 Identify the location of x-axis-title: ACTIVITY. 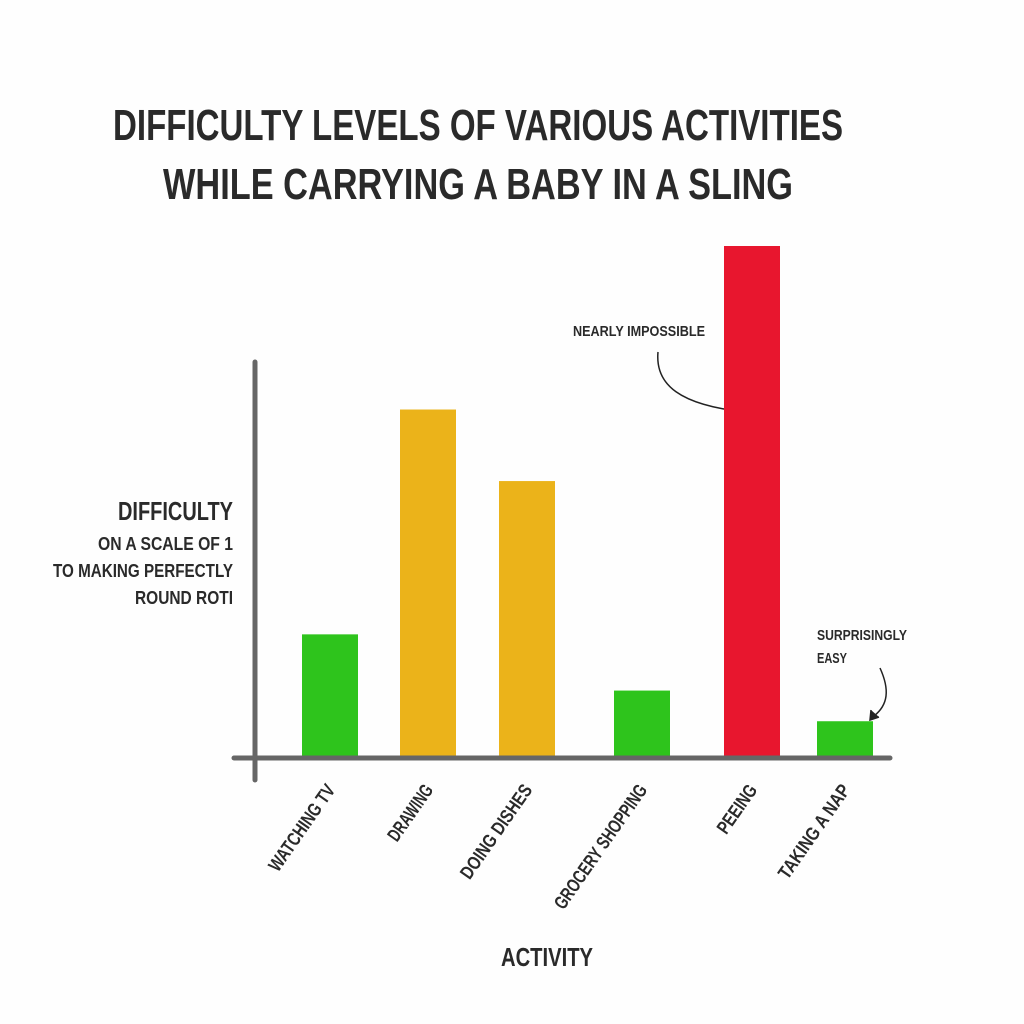
(547, 957).